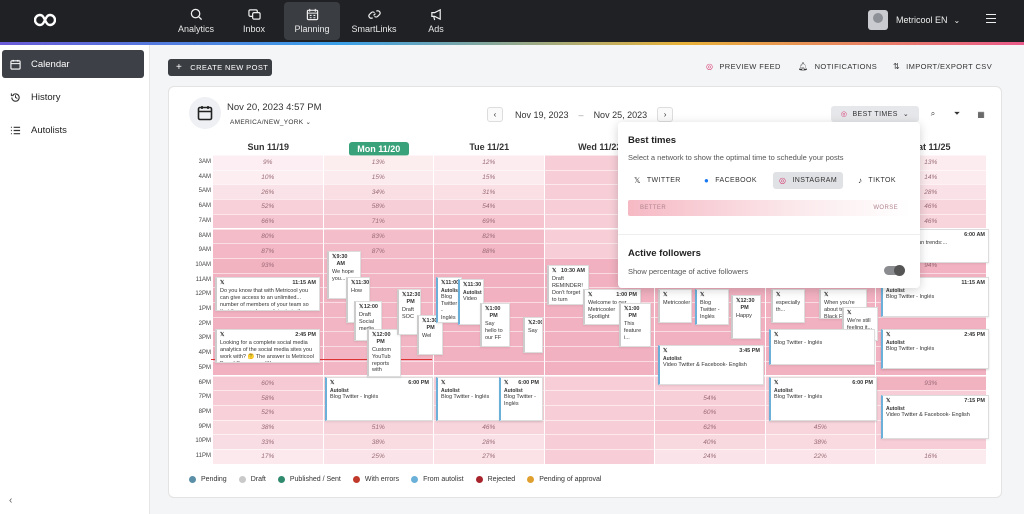  I want to click on time-slot: 66%, so click(268, 221).